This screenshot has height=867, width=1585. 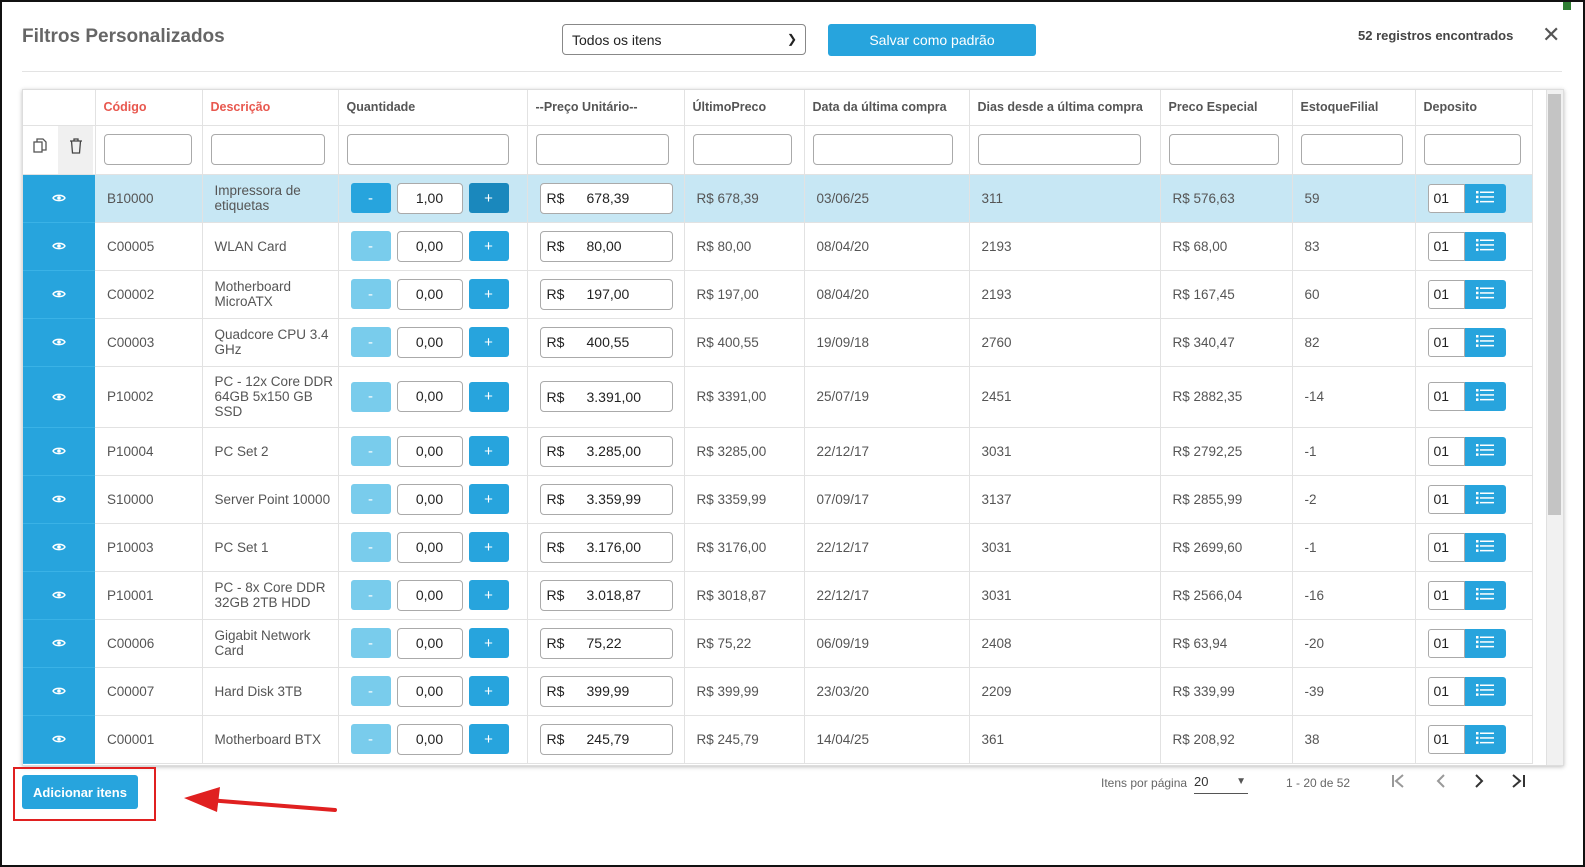 I want to click on close-icon: ✕, so click(x=1551, y=34).